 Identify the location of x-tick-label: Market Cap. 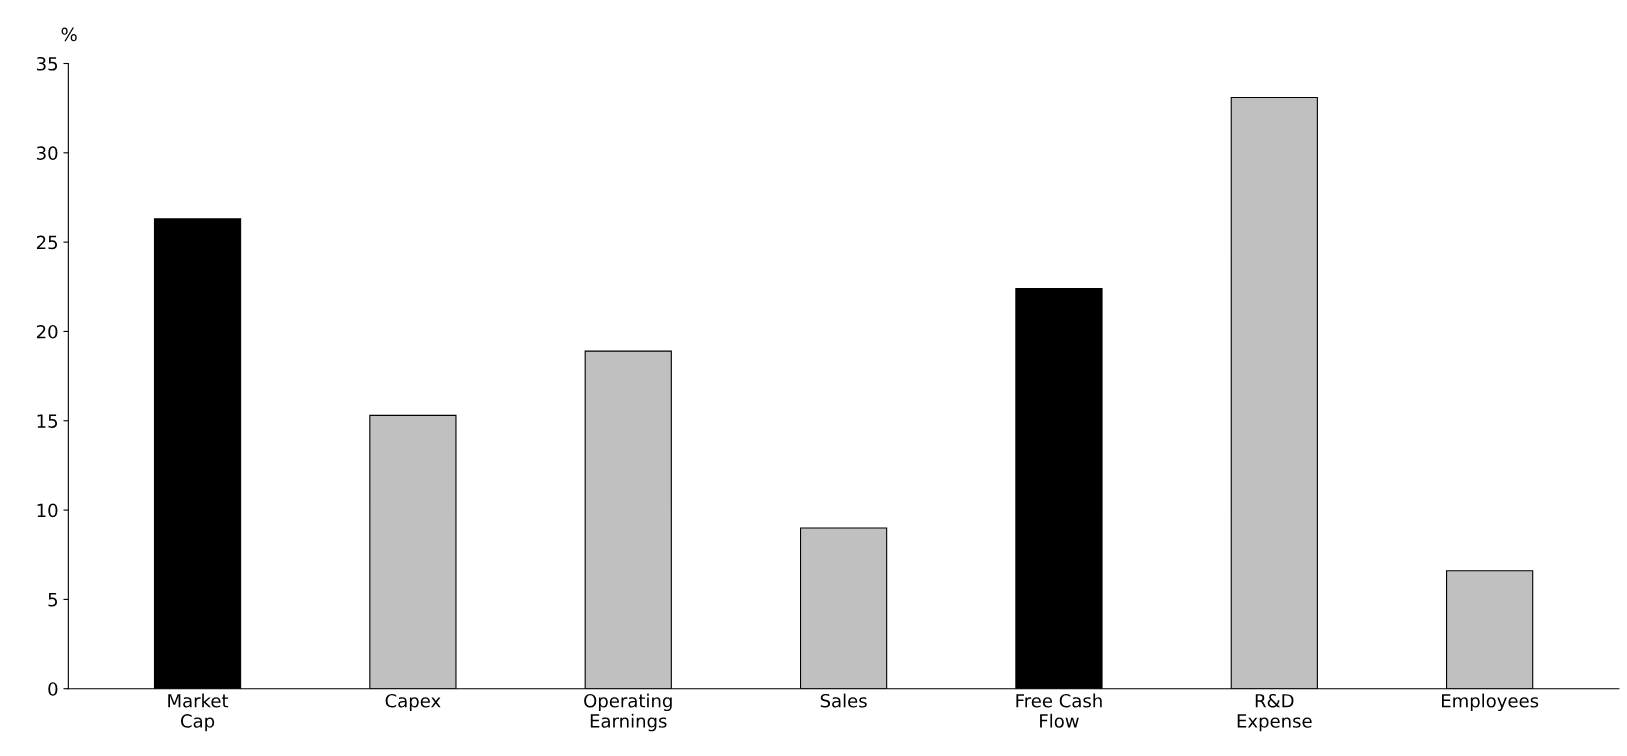
(198, 712).